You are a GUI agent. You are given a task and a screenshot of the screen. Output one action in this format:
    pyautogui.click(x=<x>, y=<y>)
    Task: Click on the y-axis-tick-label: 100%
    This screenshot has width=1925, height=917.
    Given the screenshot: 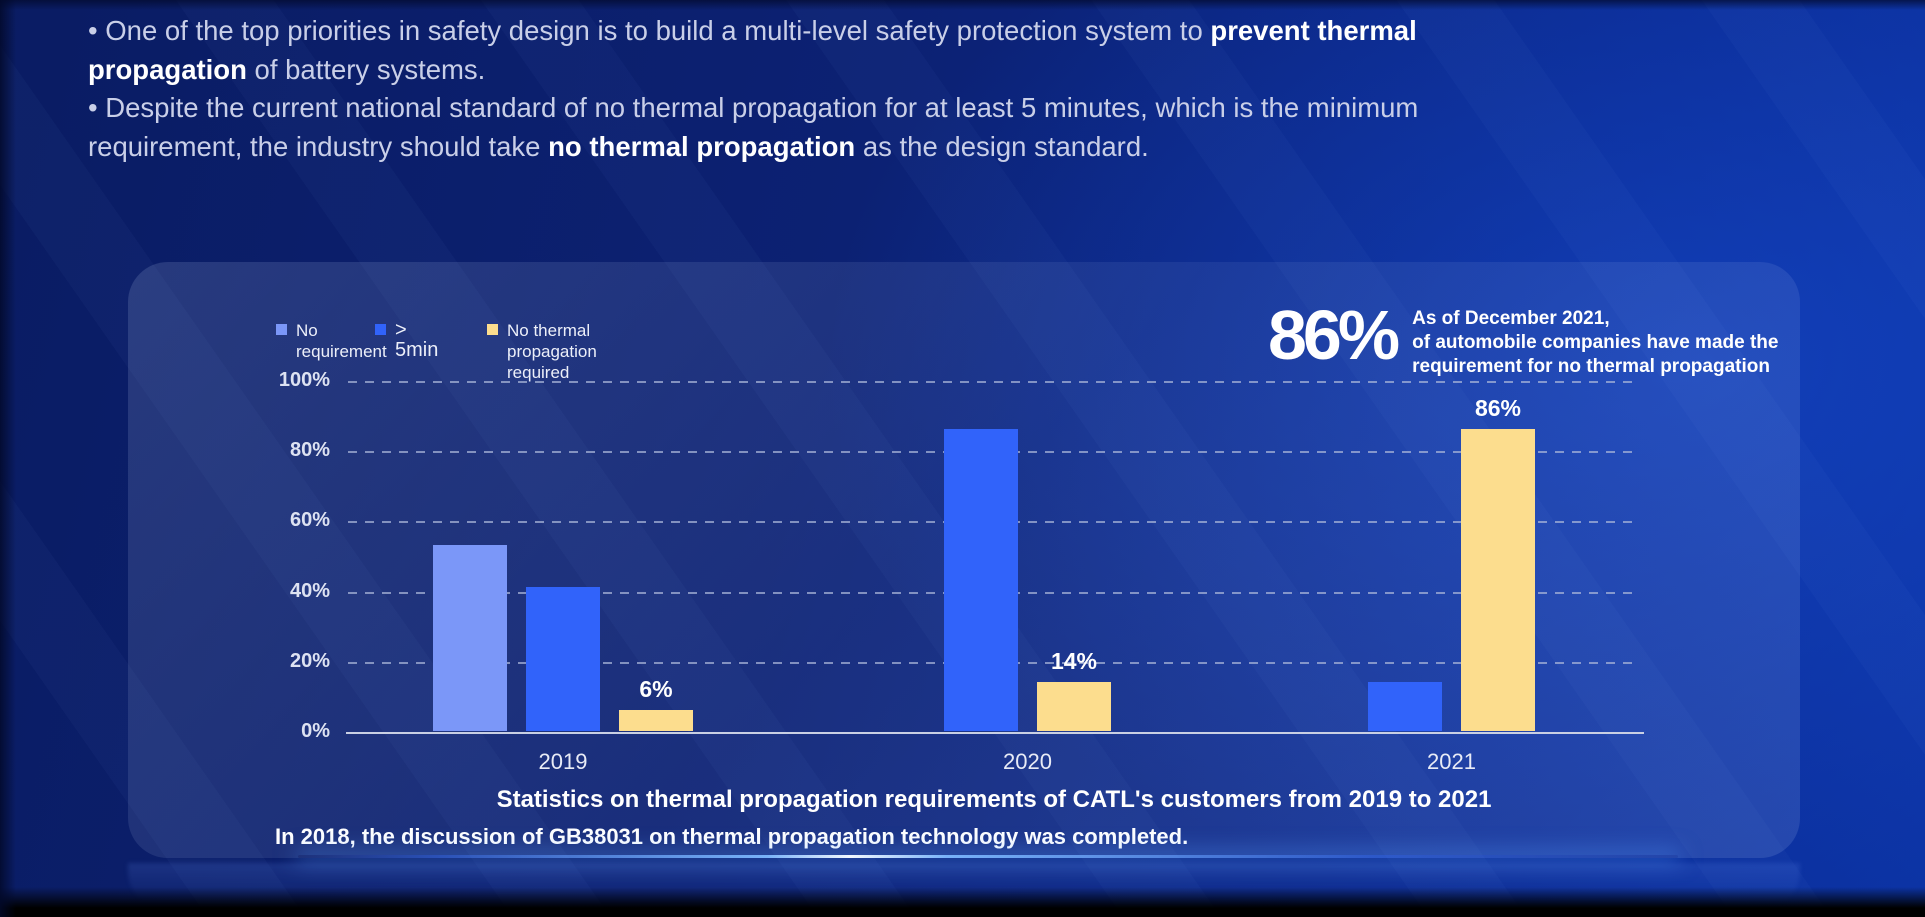 What is the action you would take?
    pyautogui.click(x=304, y=380)
    